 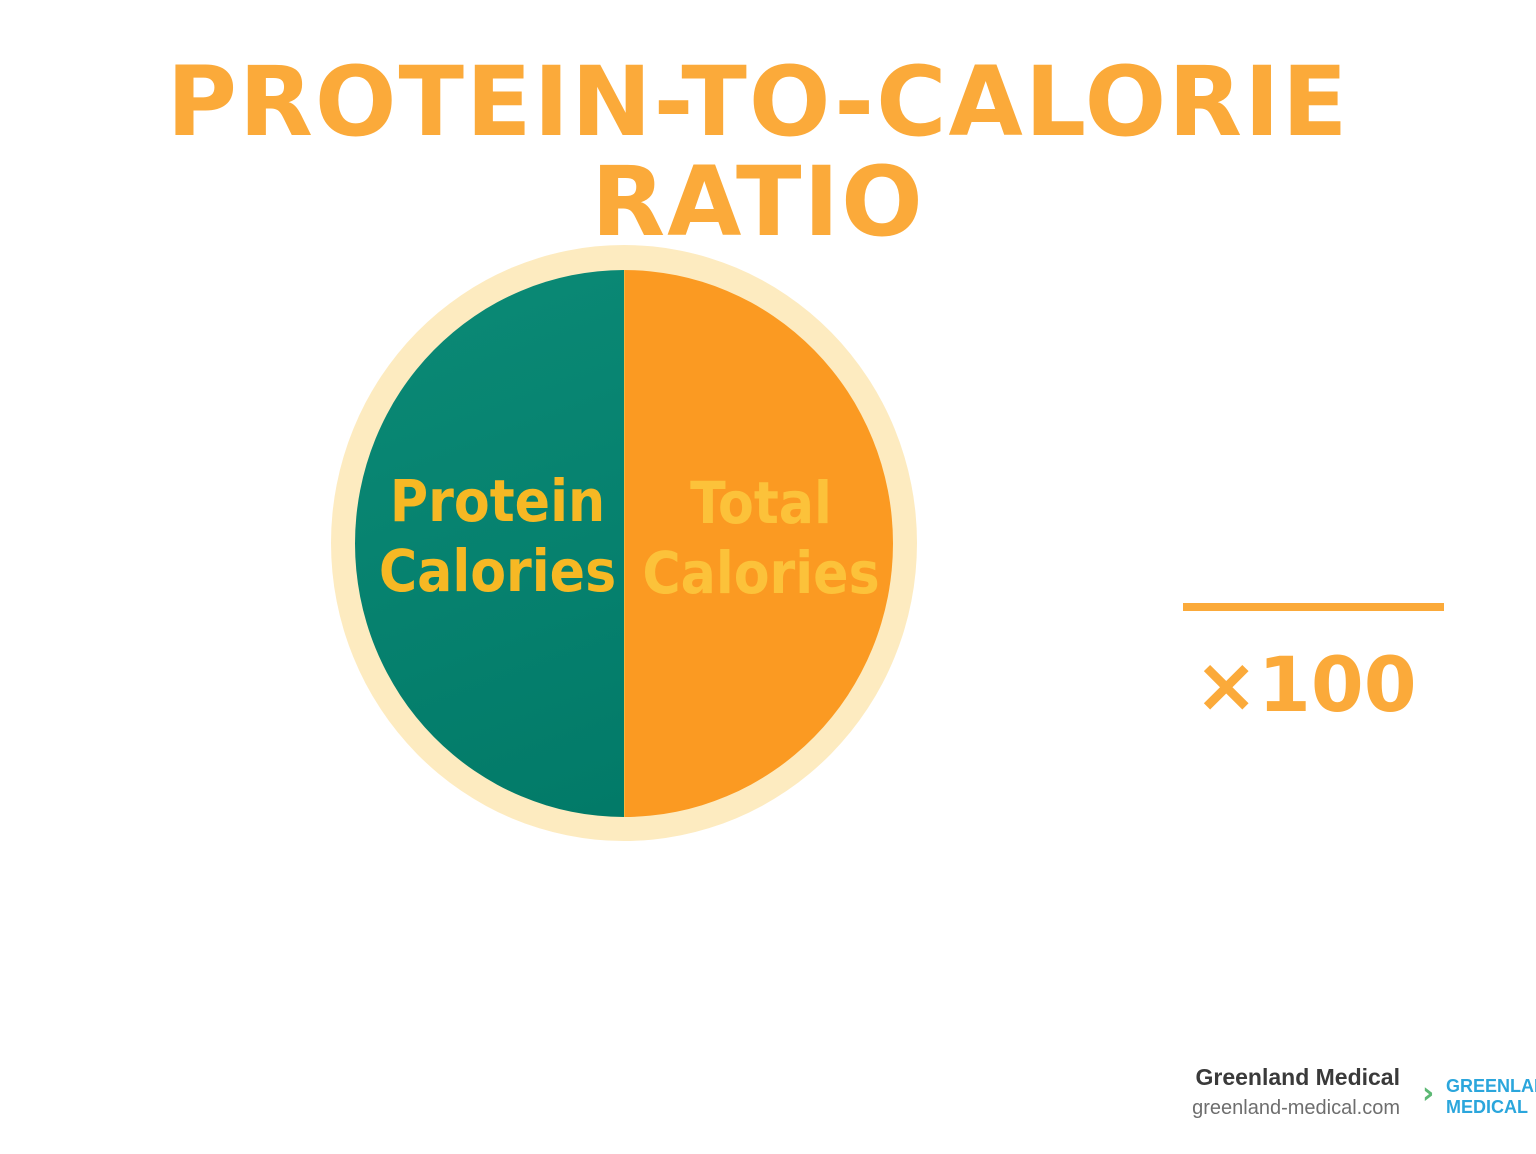 I want to click on total-label-line2: Calories, so click(x=761, y=573).